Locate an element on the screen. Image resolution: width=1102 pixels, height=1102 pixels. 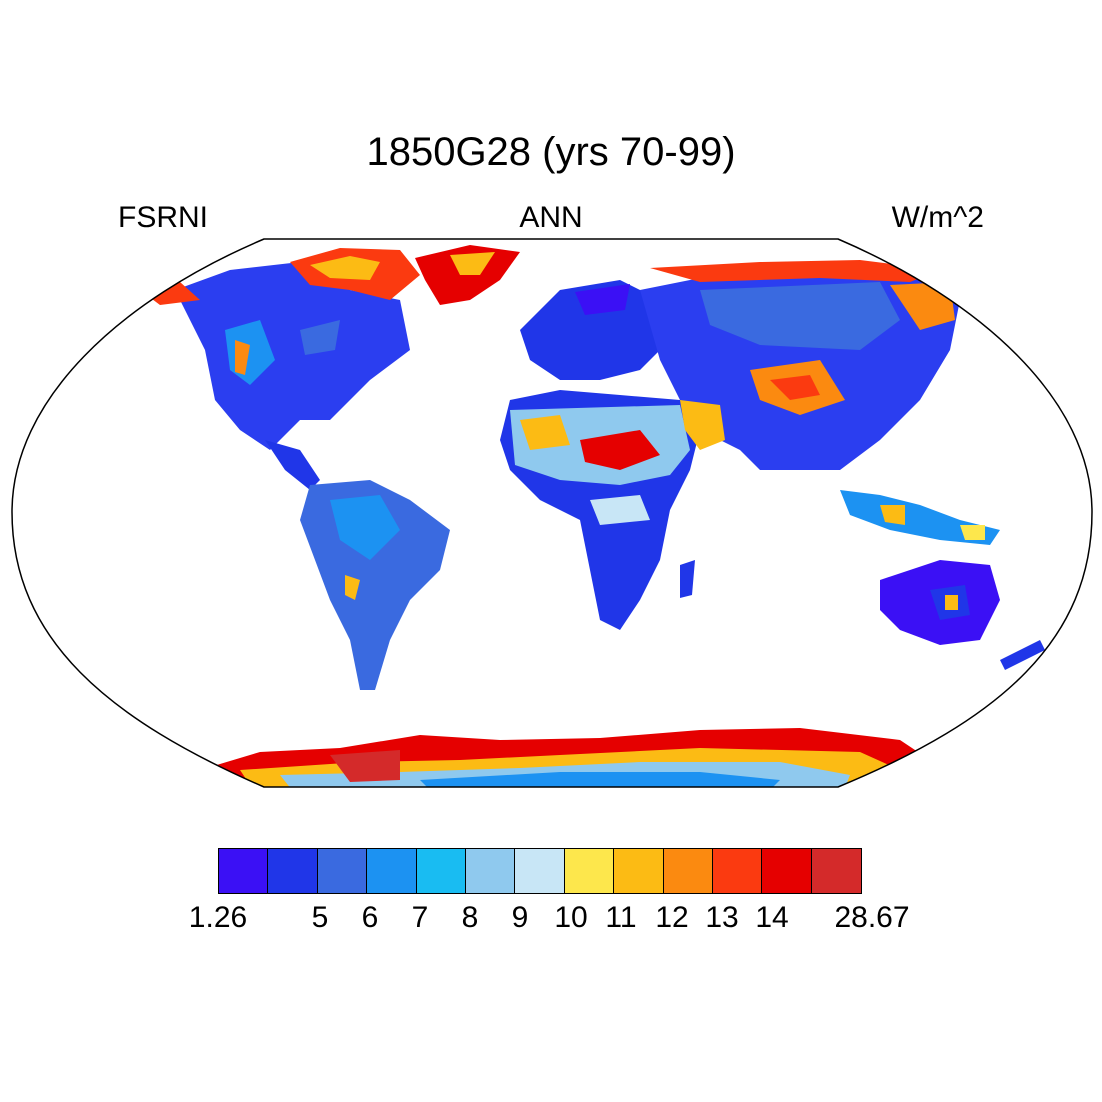
colorbar-tick-label: 10 is located at coordinates (571, 917).